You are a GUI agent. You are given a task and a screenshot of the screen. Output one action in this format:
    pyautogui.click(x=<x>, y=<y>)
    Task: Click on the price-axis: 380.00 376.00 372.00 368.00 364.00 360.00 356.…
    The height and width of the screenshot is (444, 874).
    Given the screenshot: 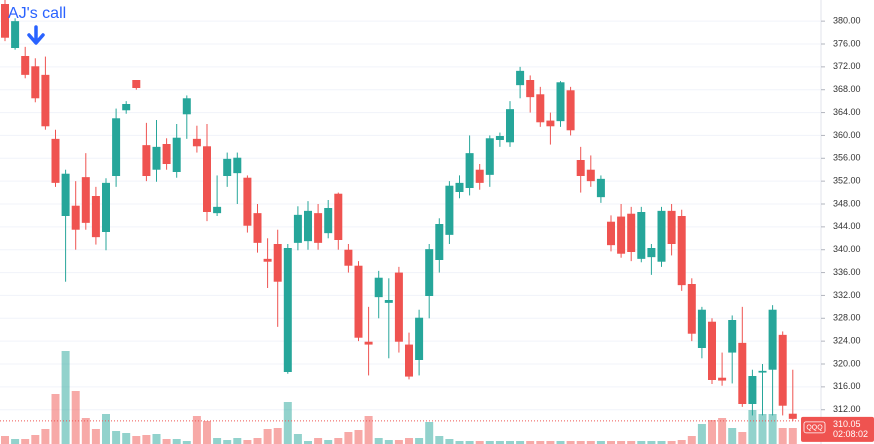 What is the action you would take?
    pyautogui.click(x=837, y=229)
    